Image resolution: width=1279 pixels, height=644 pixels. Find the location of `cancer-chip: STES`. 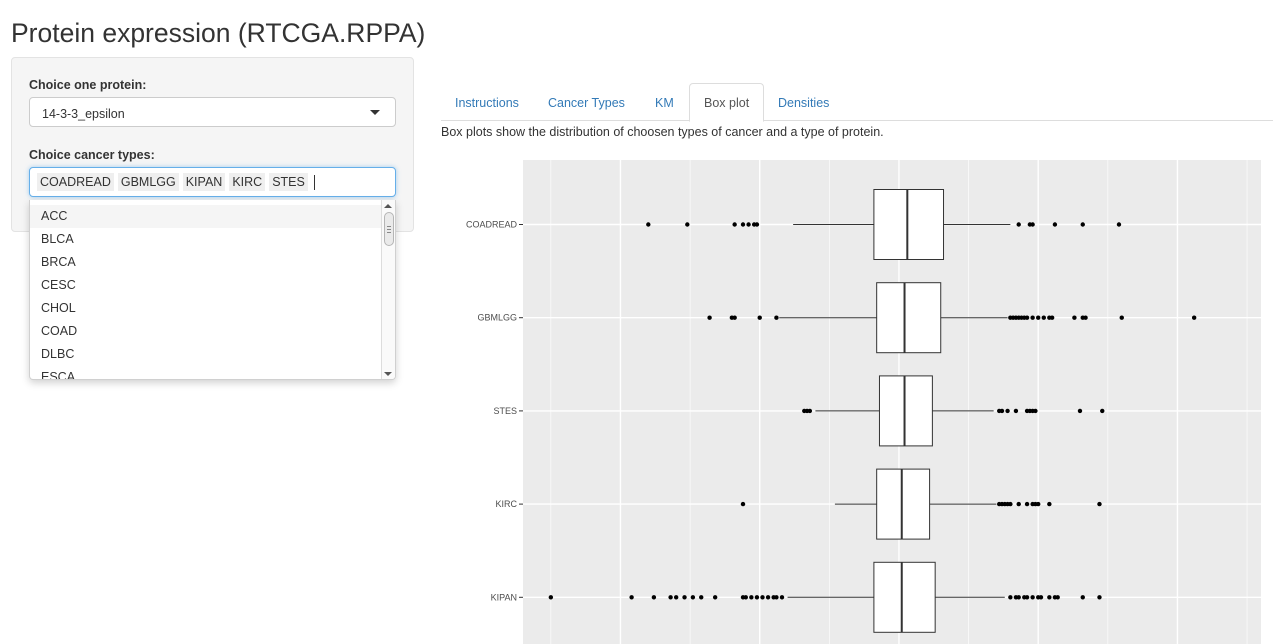

cancer-chip: STES is located at coordinates (288, 182).